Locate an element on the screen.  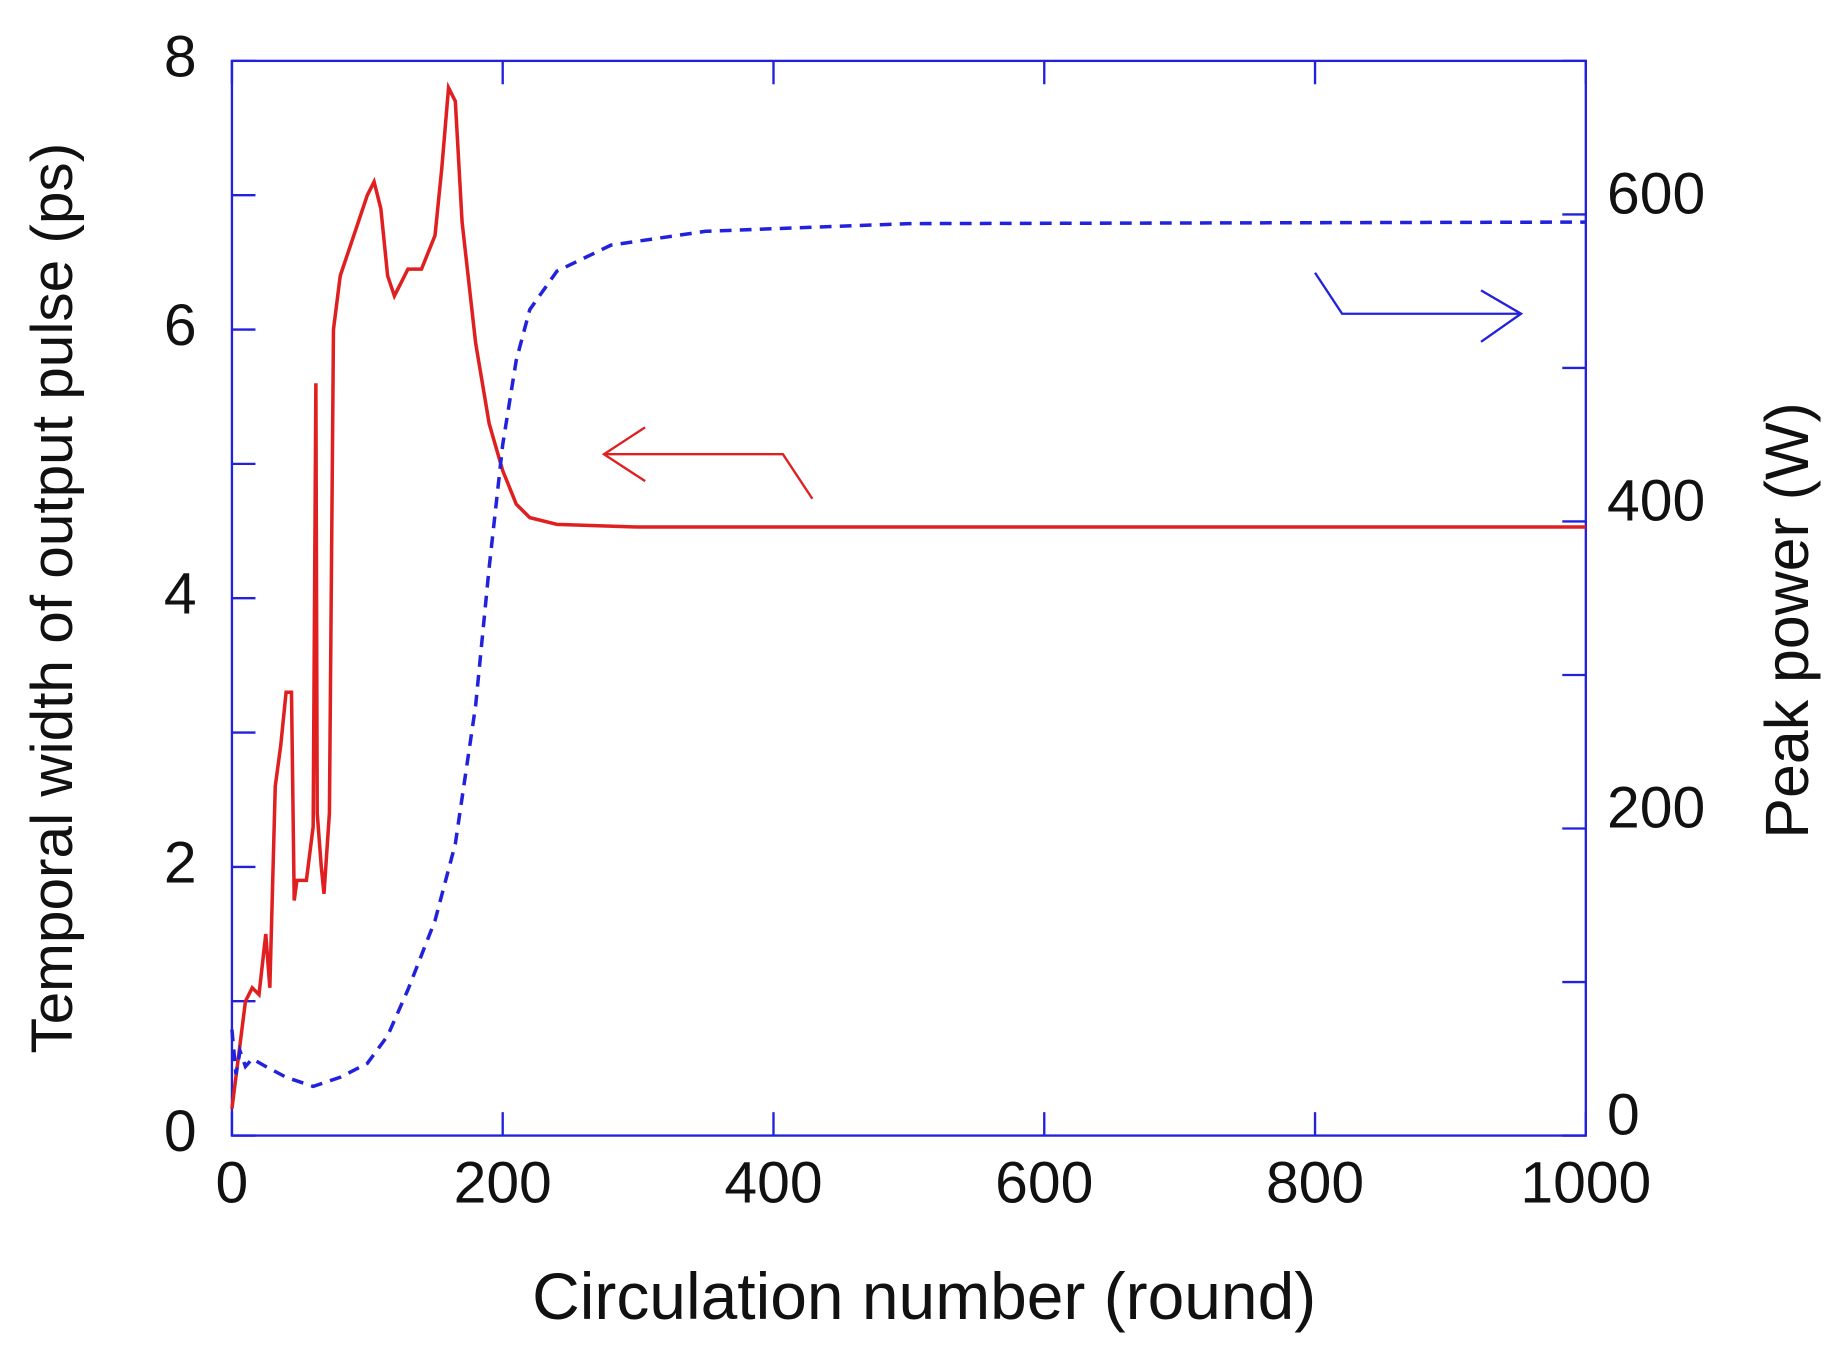
y-tick-label: 0 is located at coordinates (180, 1131).